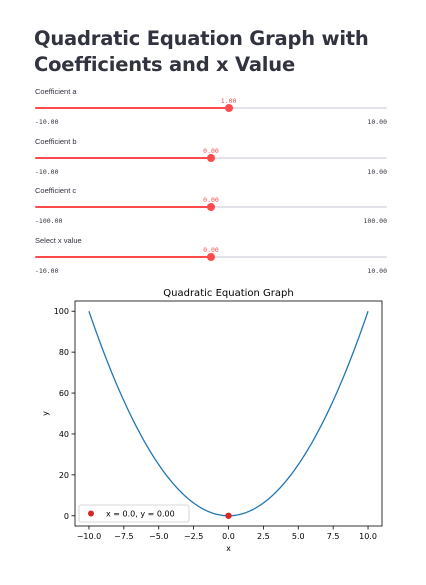 This screenshot has height=585, width=426. I want to click on x-tick-label: −7.5, so click(123, 536).